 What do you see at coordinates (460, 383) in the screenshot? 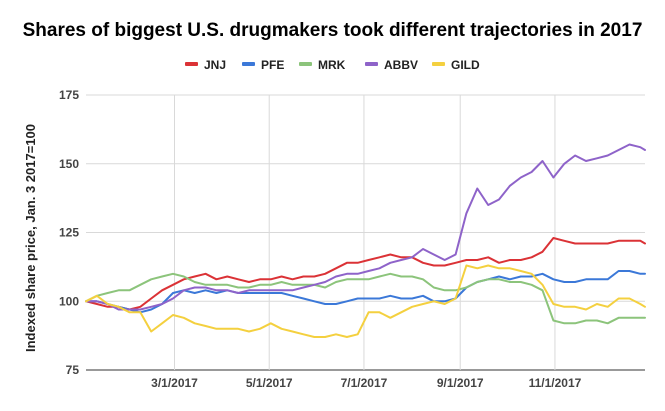
I see `x-tick-label: 9/1/2017` at bounding box center [460, 383].